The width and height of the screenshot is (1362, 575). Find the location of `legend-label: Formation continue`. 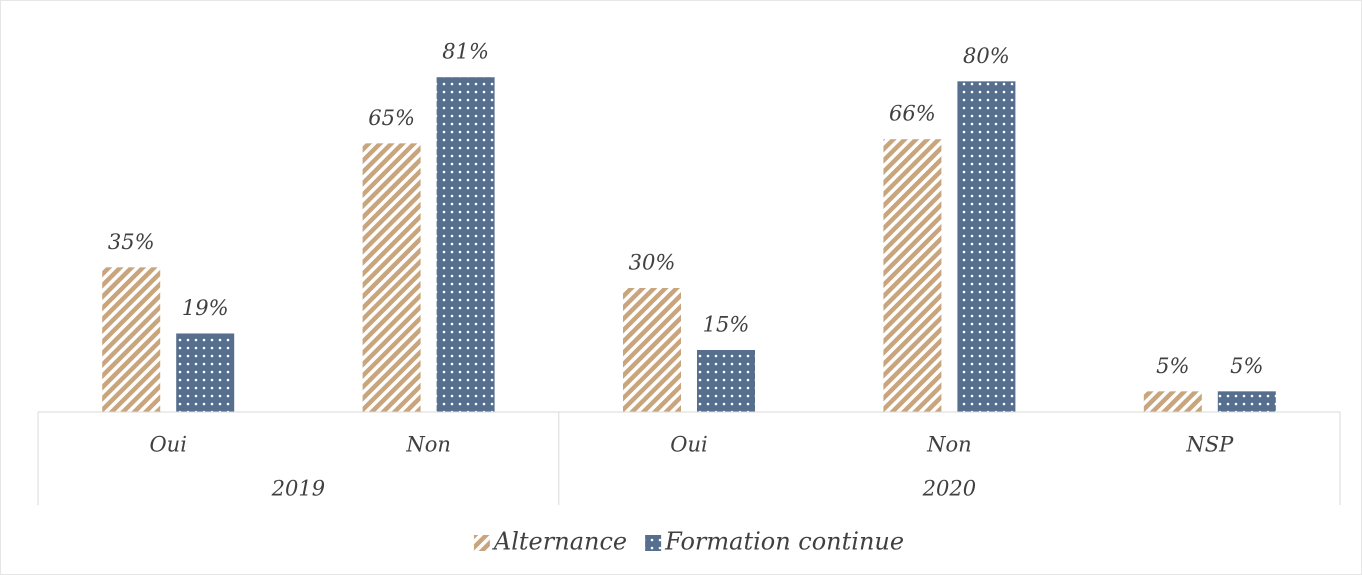

legend-label: Formation continue is located at coordinates (784, 542).